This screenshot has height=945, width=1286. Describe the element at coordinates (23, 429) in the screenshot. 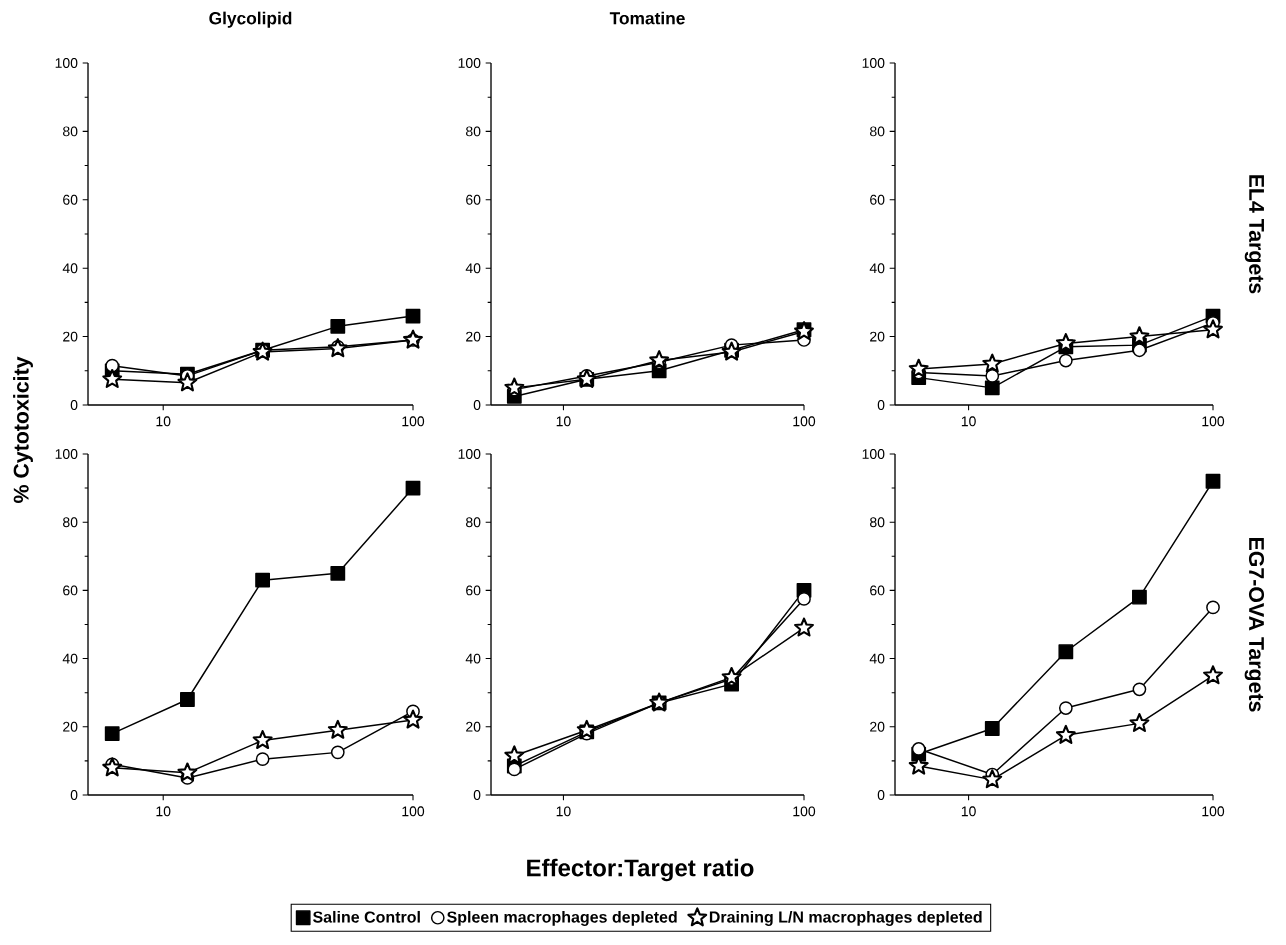

I see `y-axis-title: % Cytotoxicity` at that location.